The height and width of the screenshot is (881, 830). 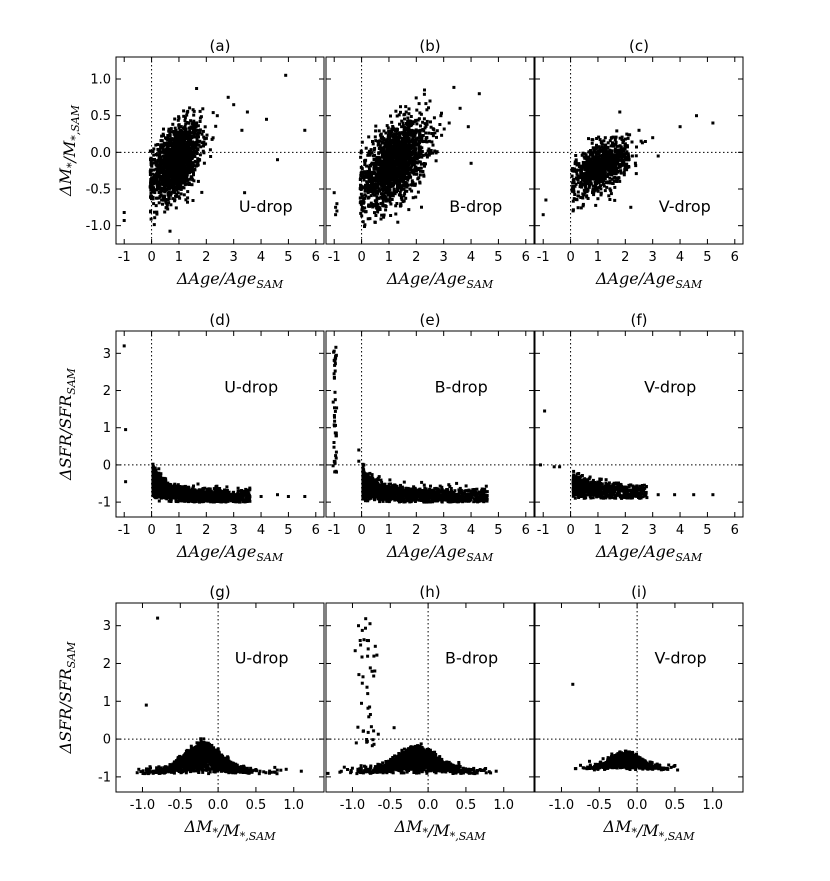 I want to click on x-tick-label: 1, so click(x=179, y=257).